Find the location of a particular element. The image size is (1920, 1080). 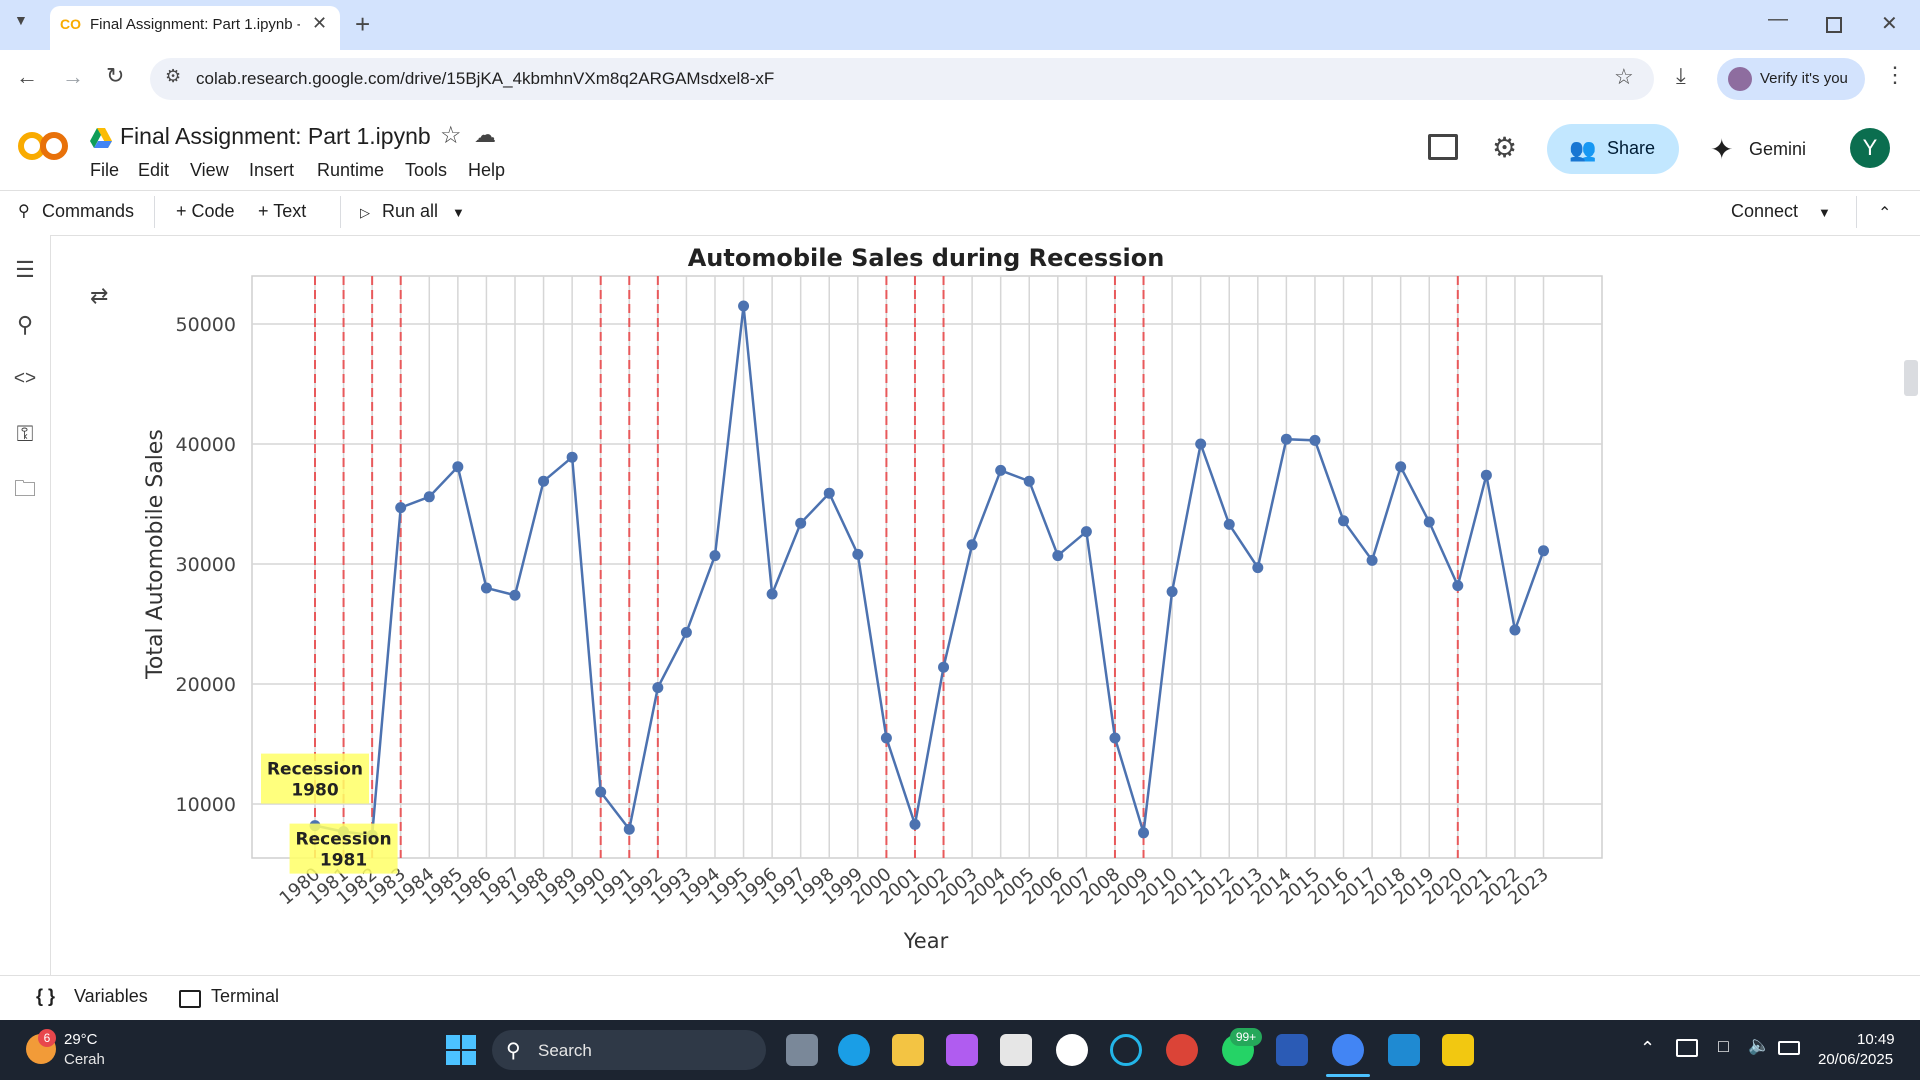

recession-annotation-box is located at coordinates (315, 778).